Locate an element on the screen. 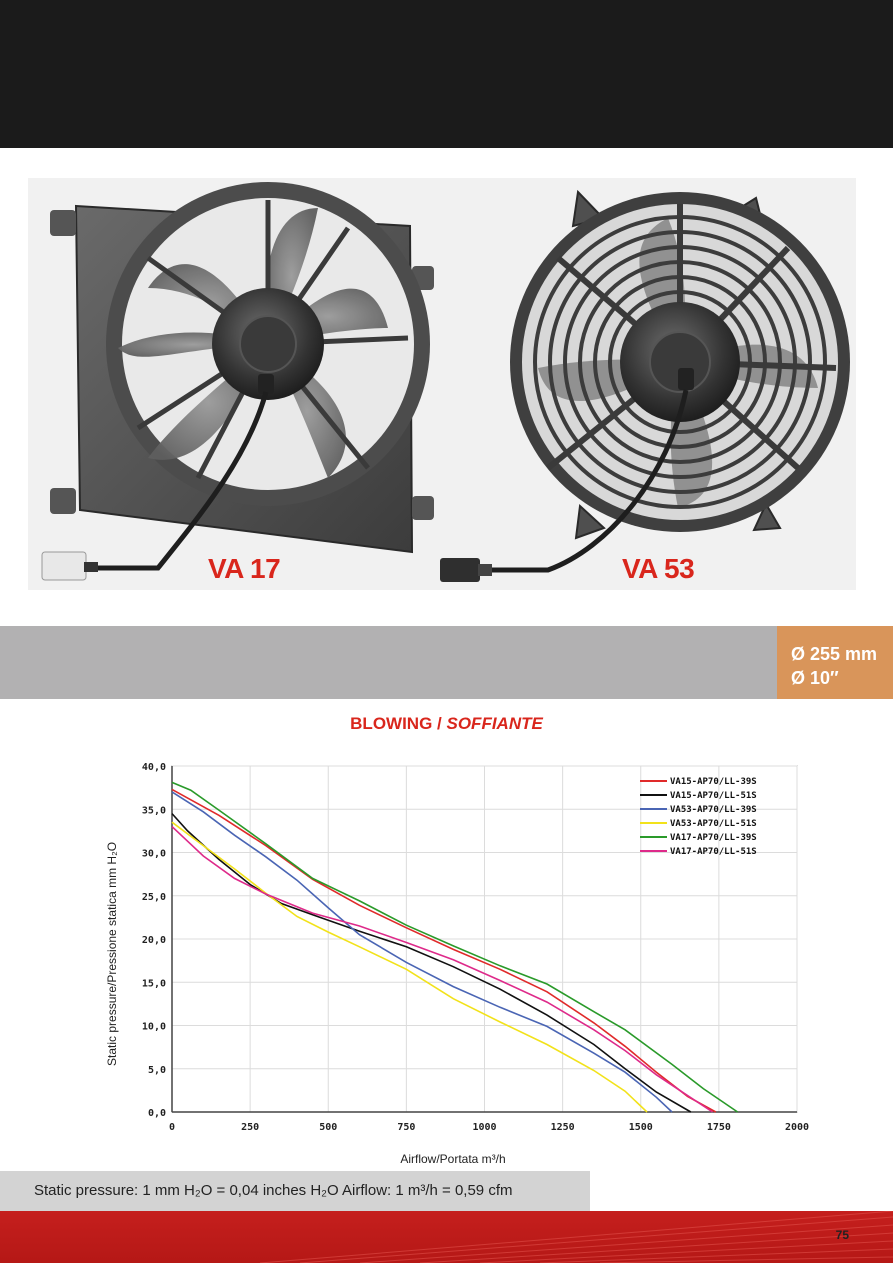 This screenshot has height=1263, width=893. legend-label: VA53-AP70/LL-39S is located at coordinates (713, 810).